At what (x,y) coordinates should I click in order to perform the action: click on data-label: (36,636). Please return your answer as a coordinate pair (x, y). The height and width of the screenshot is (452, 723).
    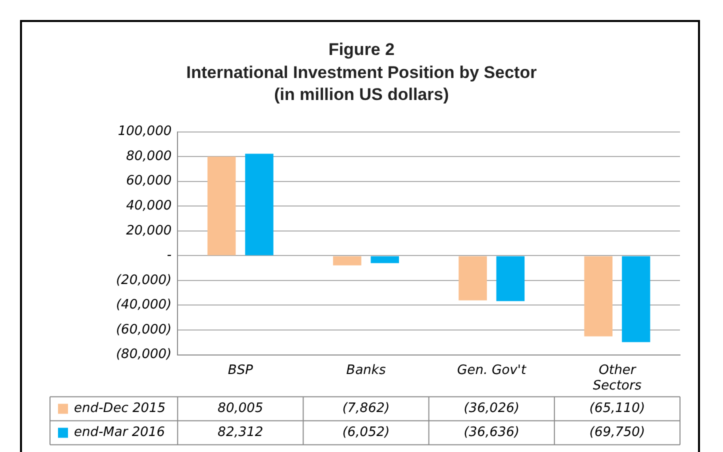
    Looking at the image, I should click on (492, 432).